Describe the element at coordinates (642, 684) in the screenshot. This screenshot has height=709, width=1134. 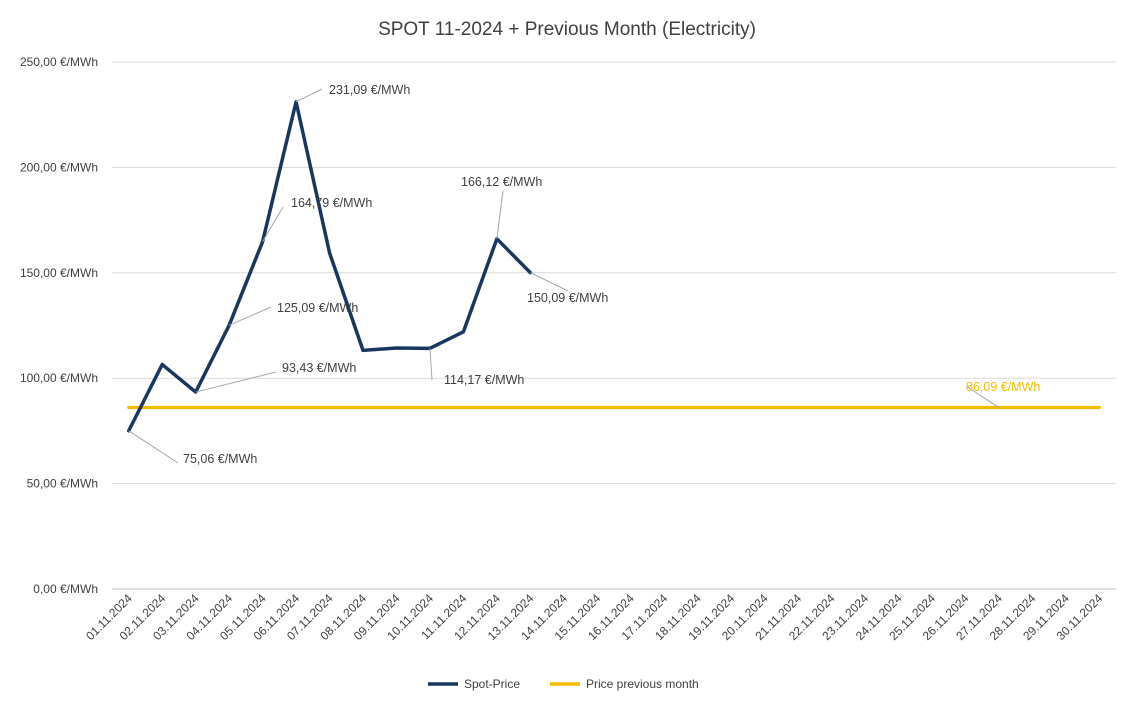
I see `legend-label-price-previous-month: Price previous month` at that location.